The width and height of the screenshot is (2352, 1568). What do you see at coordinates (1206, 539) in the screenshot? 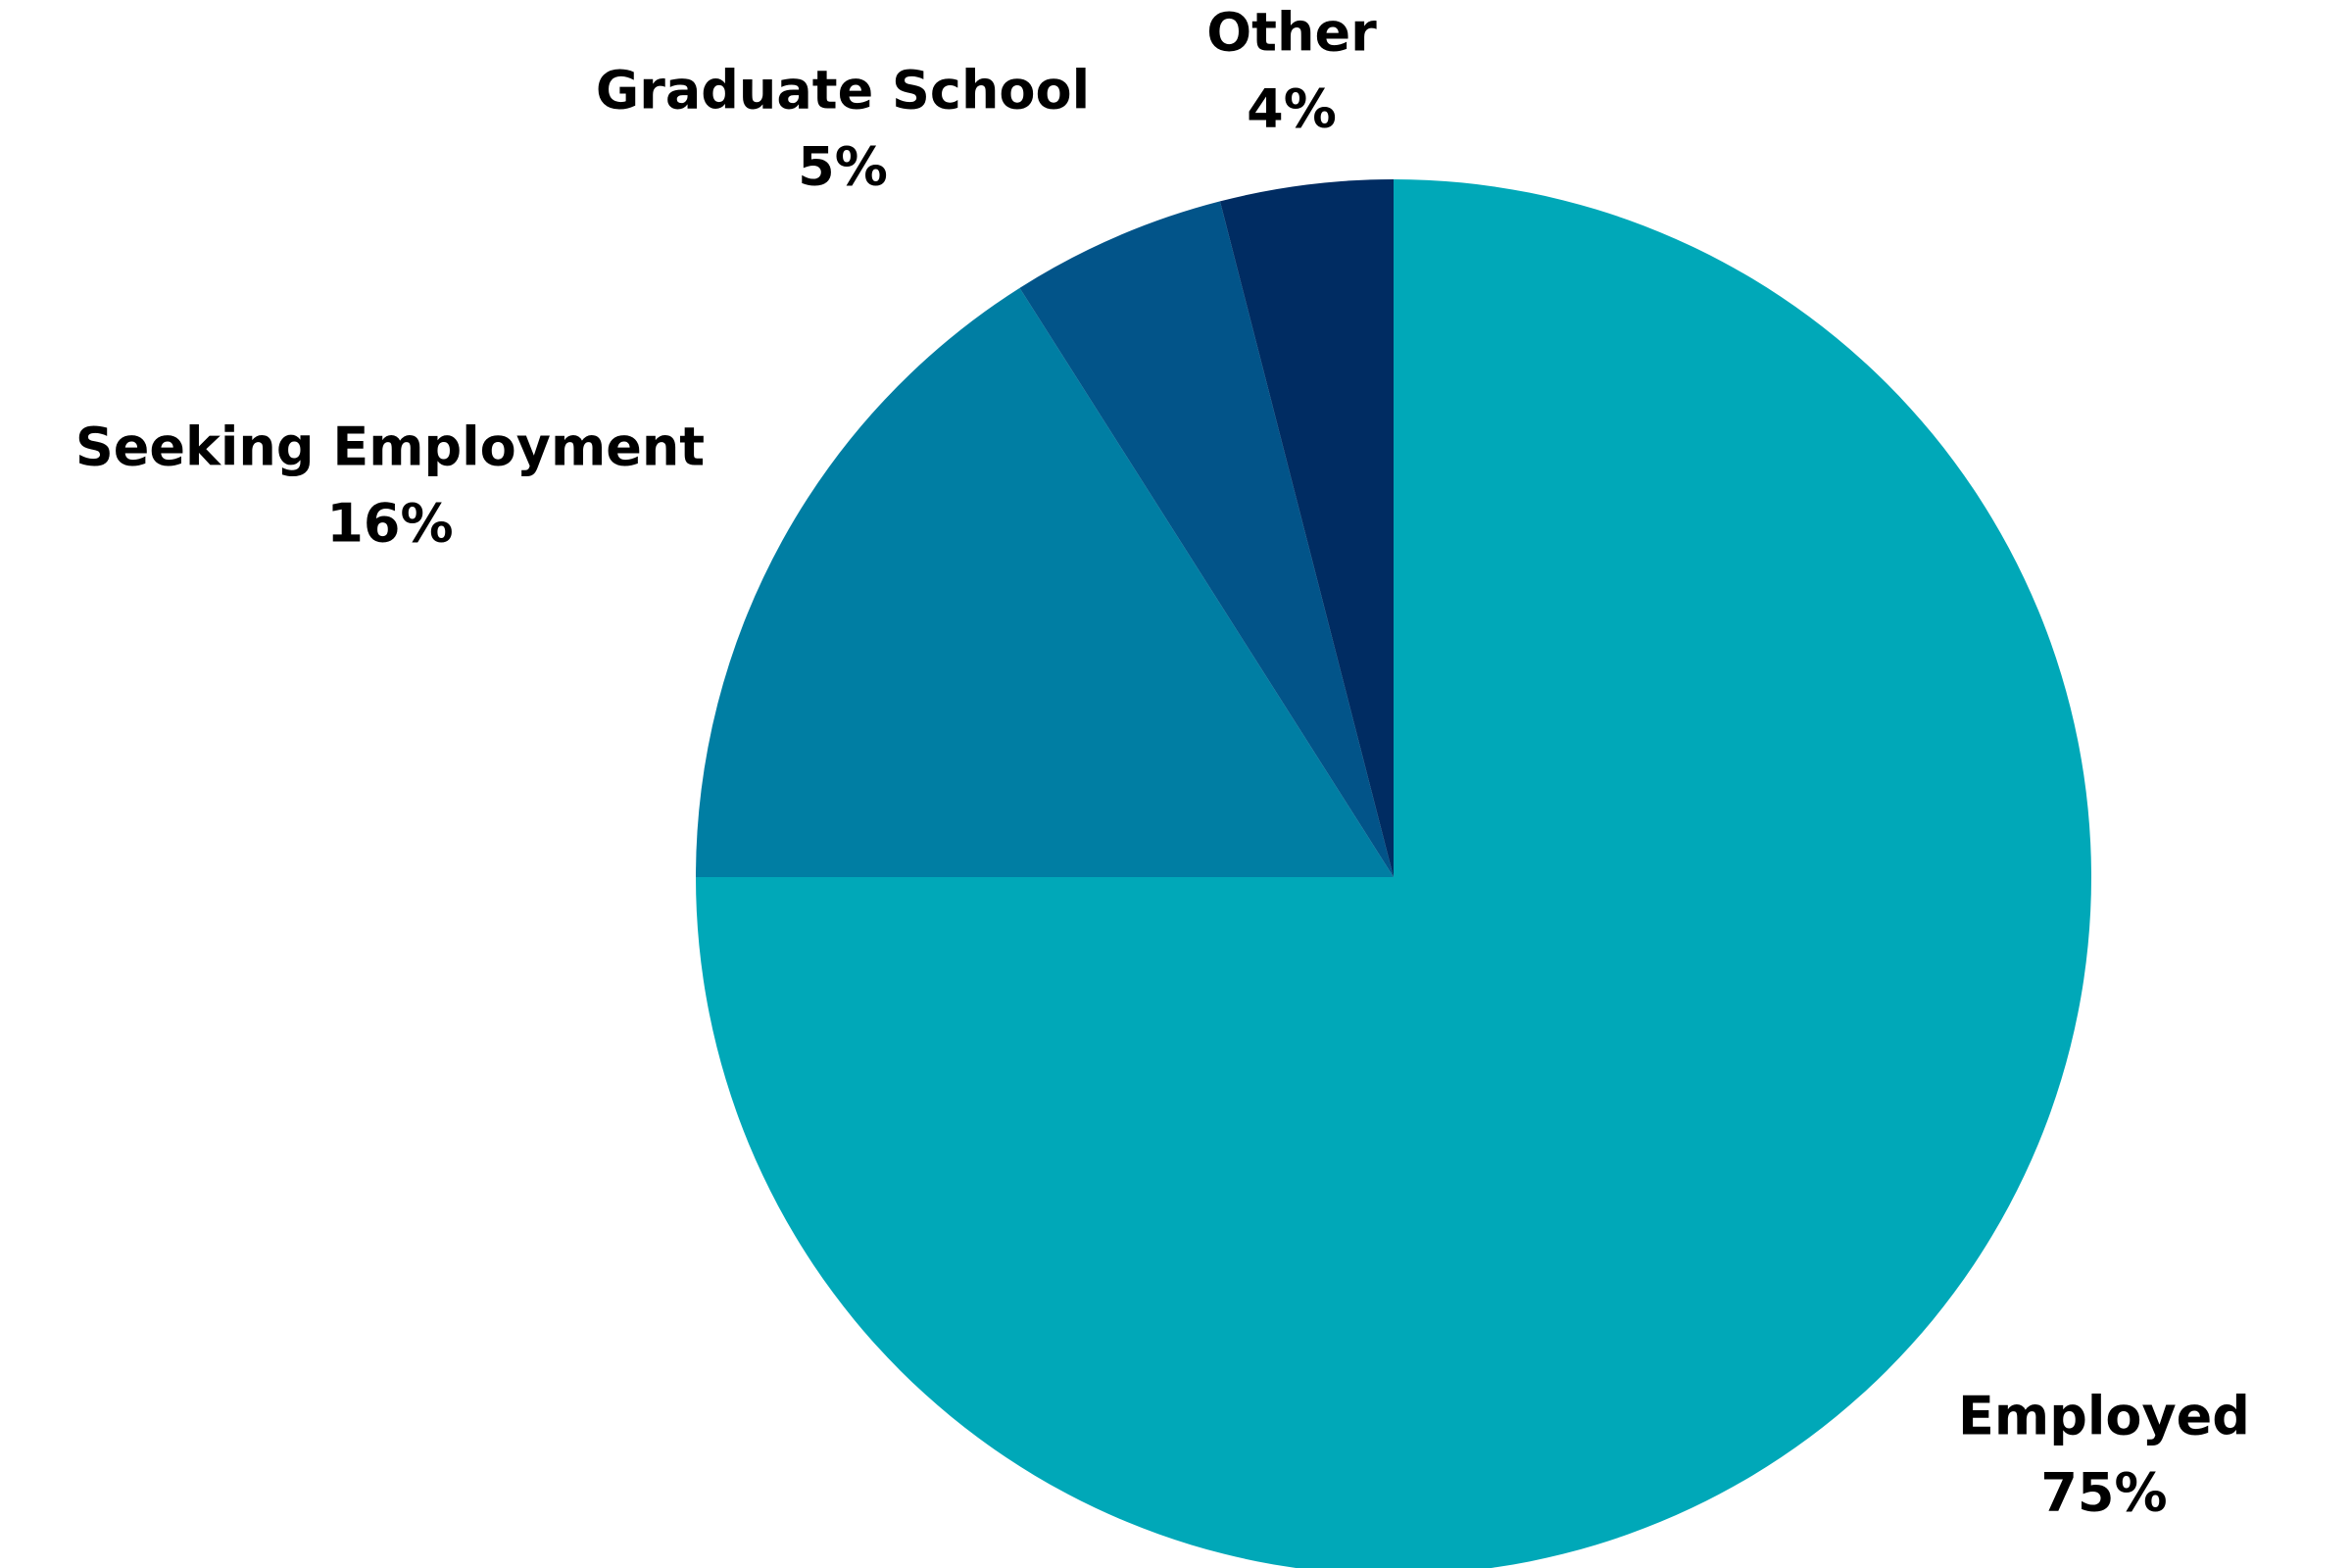
I see `pie-slice-graduate-school` at bounding box center [1206, 539].